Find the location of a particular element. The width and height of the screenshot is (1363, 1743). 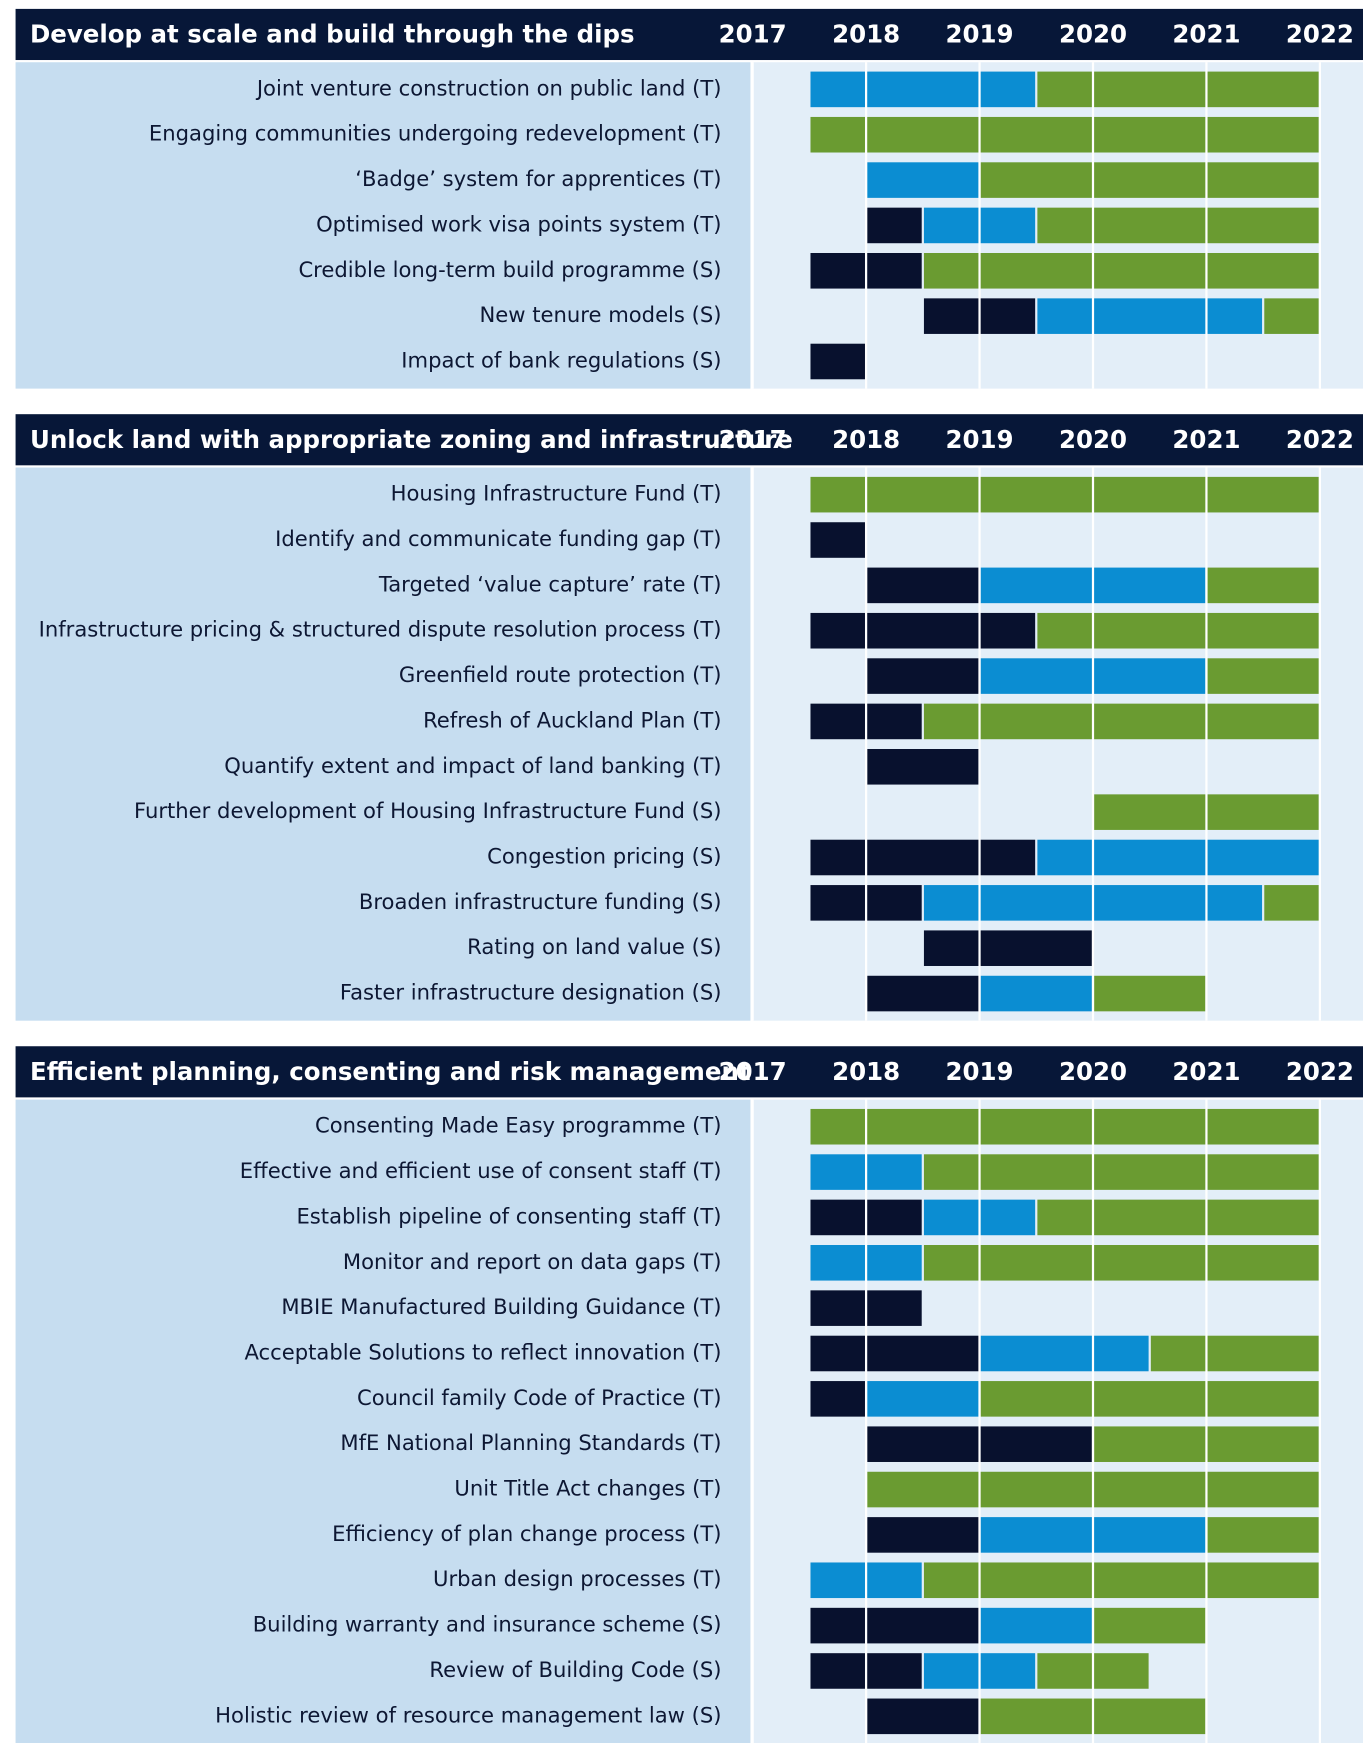

task-label: Council family Code of Practice (T) is located at coordinates (539, 1397).